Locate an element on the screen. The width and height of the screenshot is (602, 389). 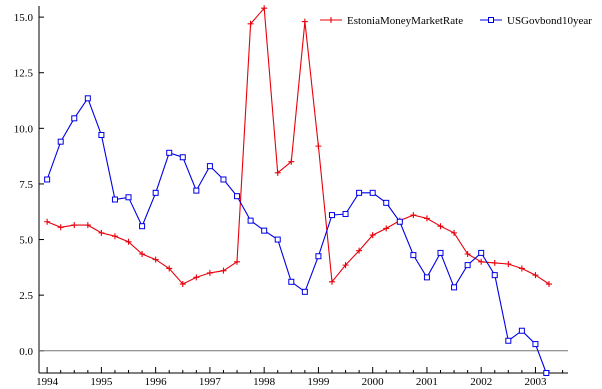
y-tick-label: 10.0 is located at coordinates (24, 129).